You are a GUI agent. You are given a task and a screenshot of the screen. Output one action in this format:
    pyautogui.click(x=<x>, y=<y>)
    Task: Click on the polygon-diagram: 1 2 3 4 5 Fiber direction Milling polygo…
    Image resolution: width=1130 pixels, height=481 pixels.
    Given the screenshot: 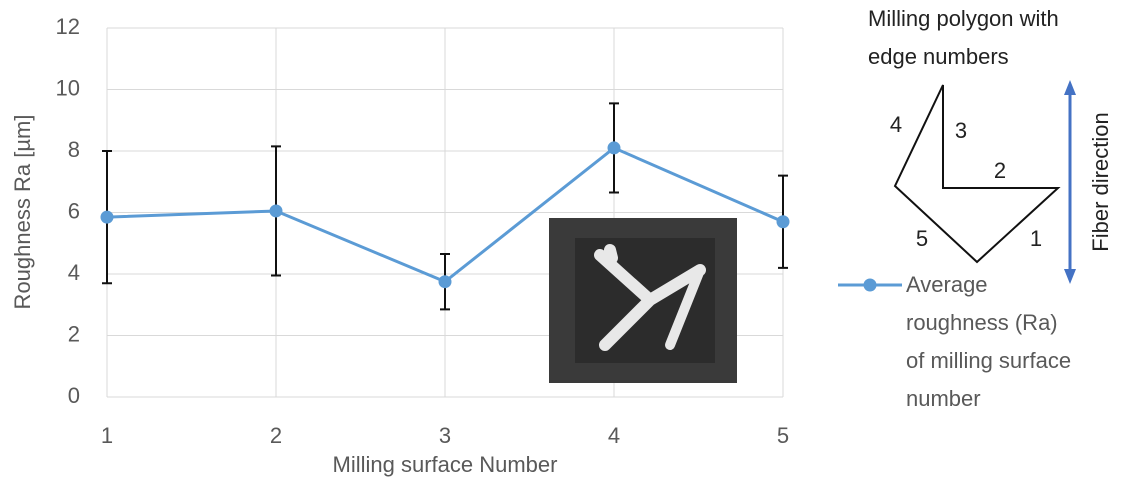 What is the action you would take?
    pyautogui.click(x=990, y=145)
    